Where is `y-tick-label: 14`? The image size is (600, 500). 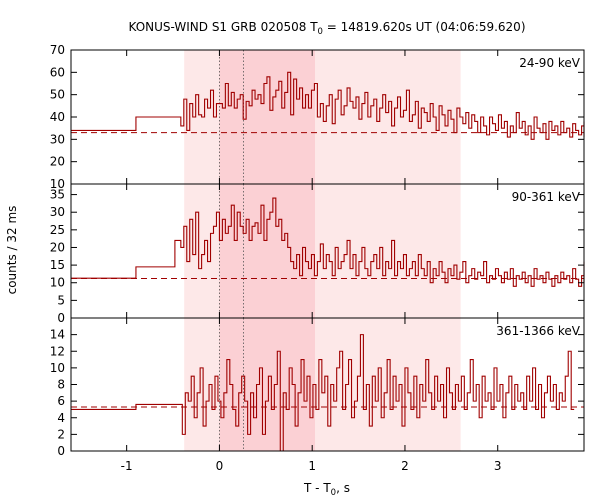 y-tick-label: 14 is located at coordinates (57, 335).